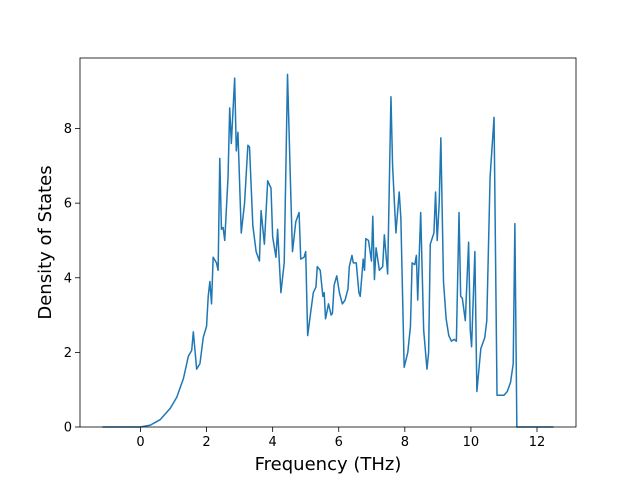  Describe the element at coordinates (68, 428) in the screenshot. I see `y-tick-label: 0` at that location.